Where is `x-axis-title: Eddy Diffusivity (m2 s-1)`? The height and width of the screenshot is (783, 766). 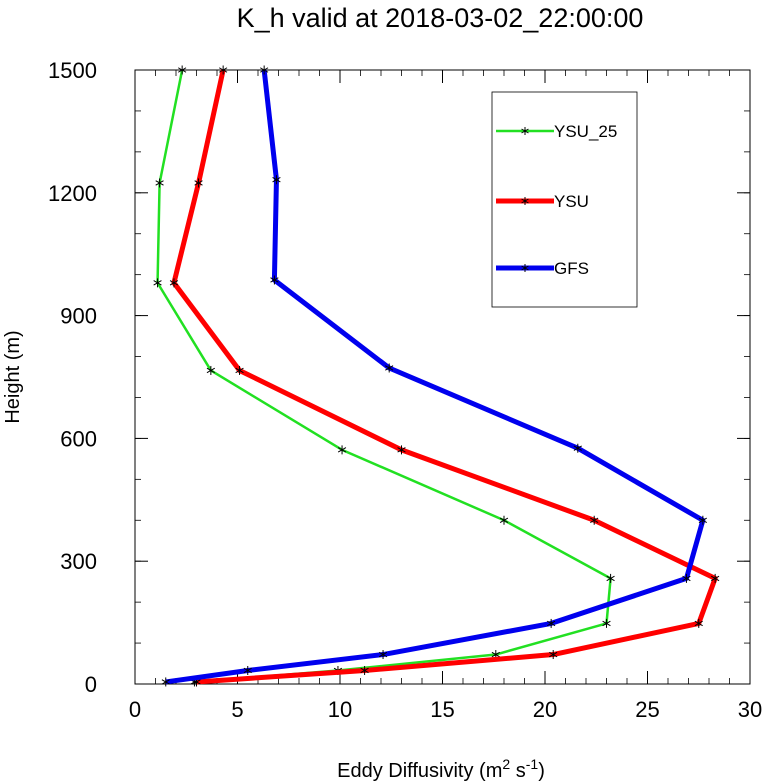 x-axis-title: Eddy Diffusivity (m2 s-1) is located at coordinates (441, 769).